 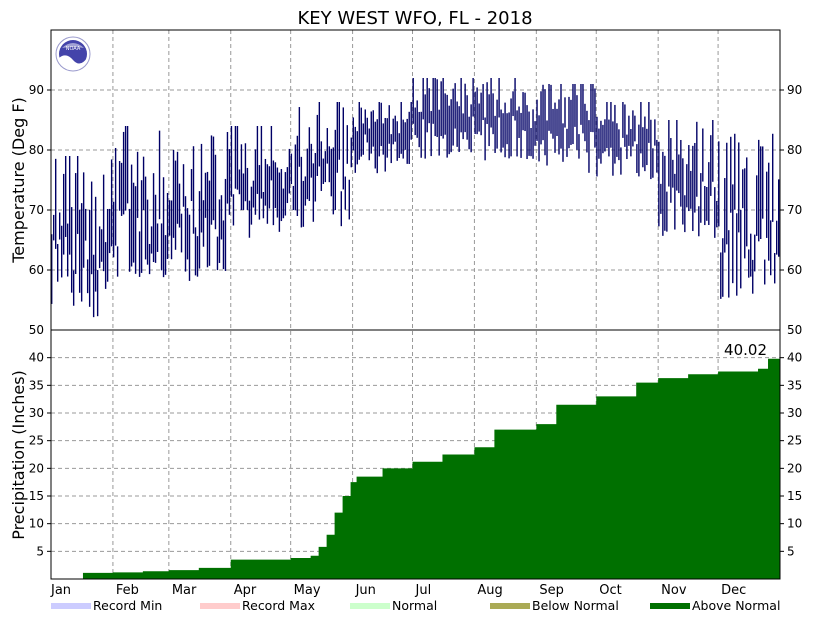 What do you see at coordinates (40, 551) in the screenshot?
I see `precip-tick-label-left: 5` at bounding box center [40, 551].